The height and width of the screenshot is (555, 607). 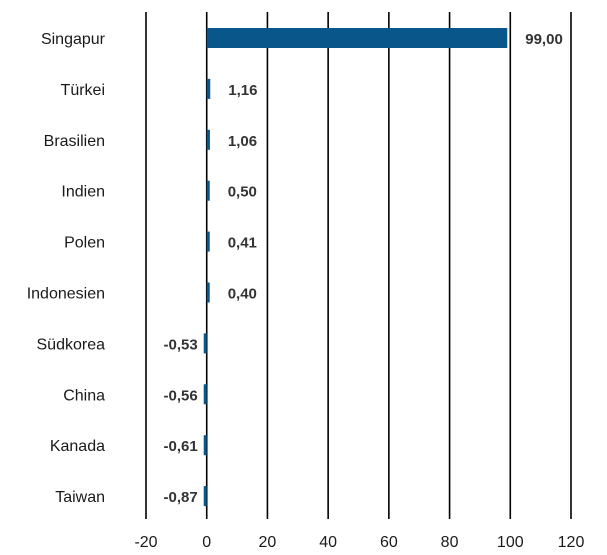 What do you see at coordinates (181, 395) in the screenshot?
I see `value-label: -0,56` at bounding box center [181, 395].